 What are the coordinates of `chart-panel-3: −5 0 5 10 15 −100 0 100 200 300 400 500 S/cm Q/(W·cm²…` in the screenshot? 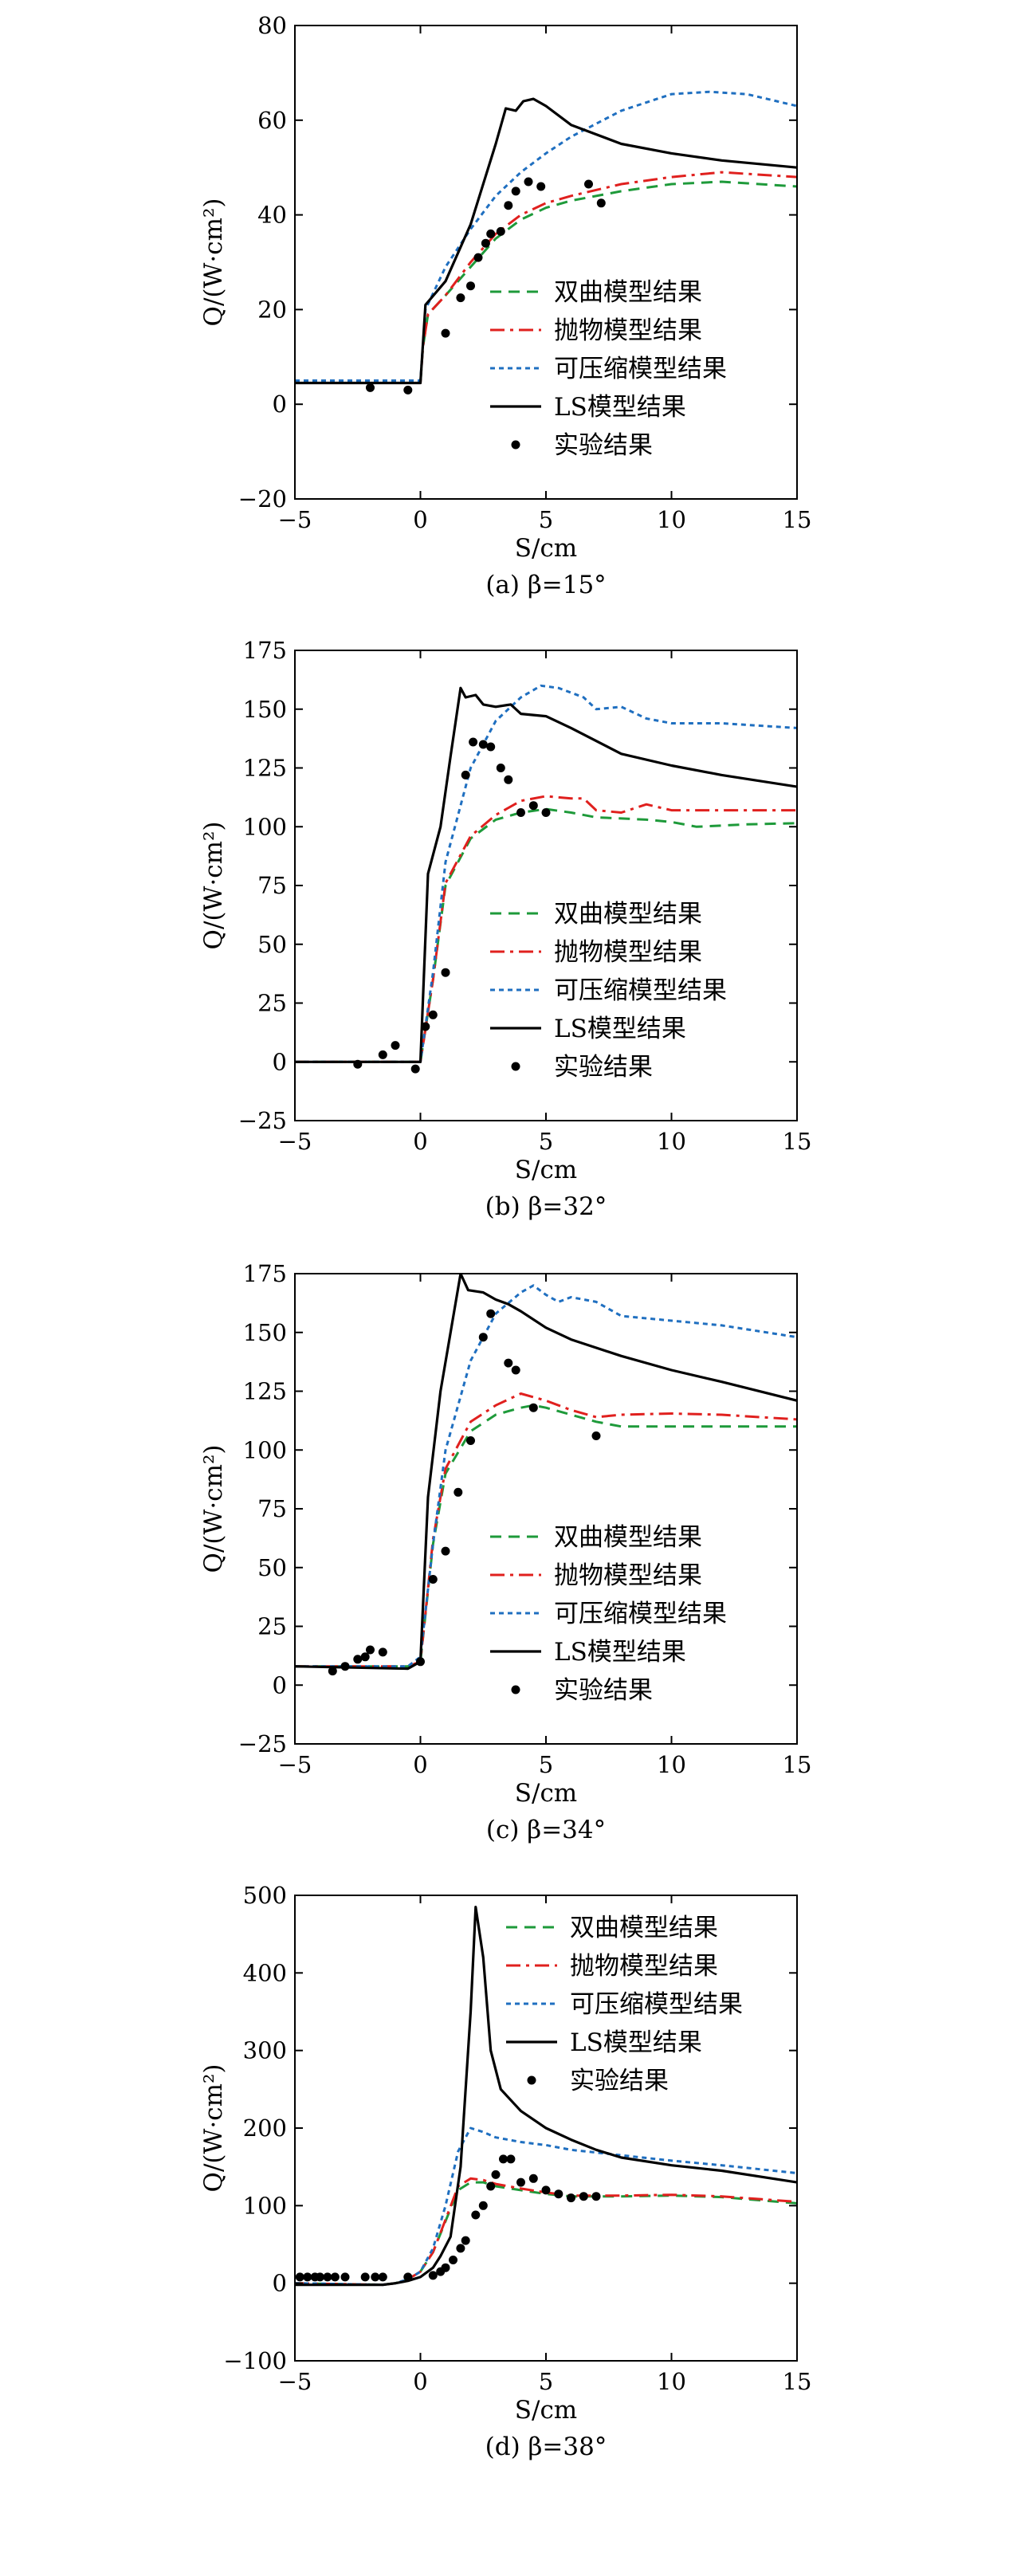 It's located at (505, 2171).